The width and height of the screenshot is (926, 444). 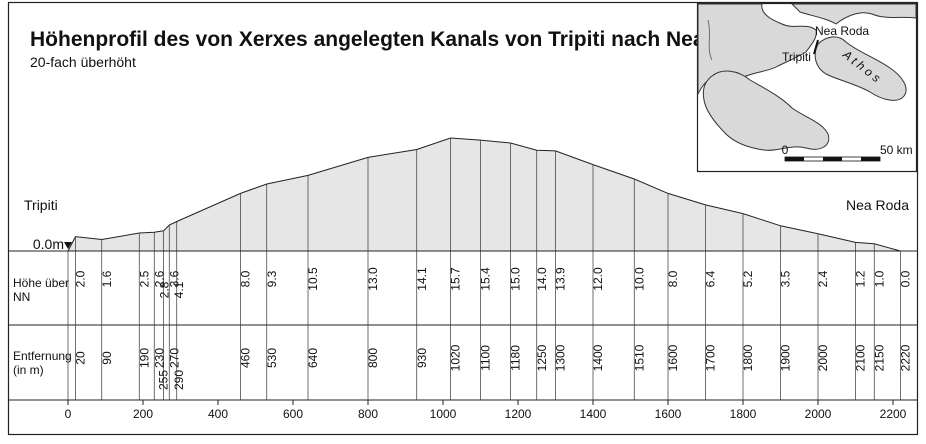 I want to click on height-value-label: 1.0, so click(x=879, y=278).